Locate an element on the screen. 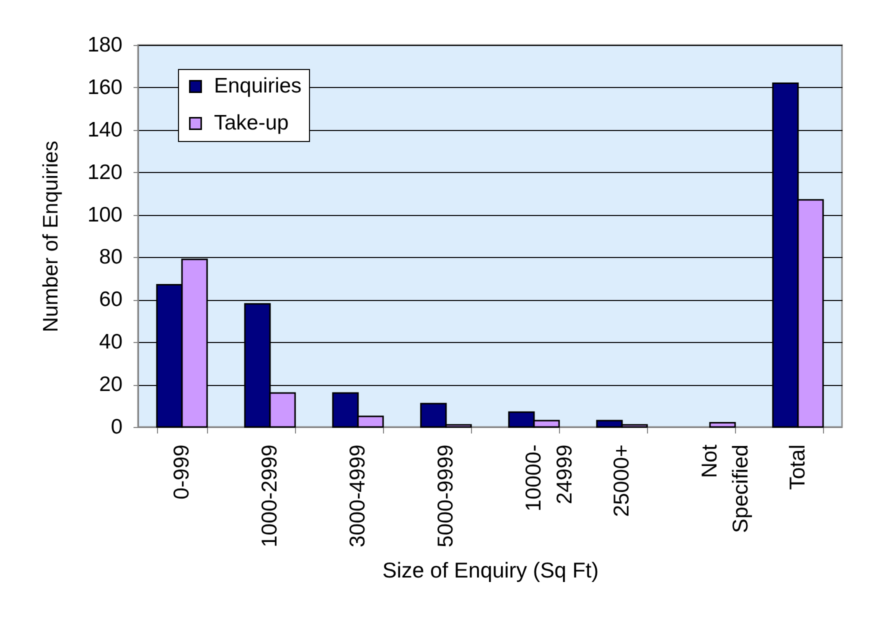 The height and width of the screenshot is (622, 885). y-tick-label: 0 is located at coordinates (116, 427).